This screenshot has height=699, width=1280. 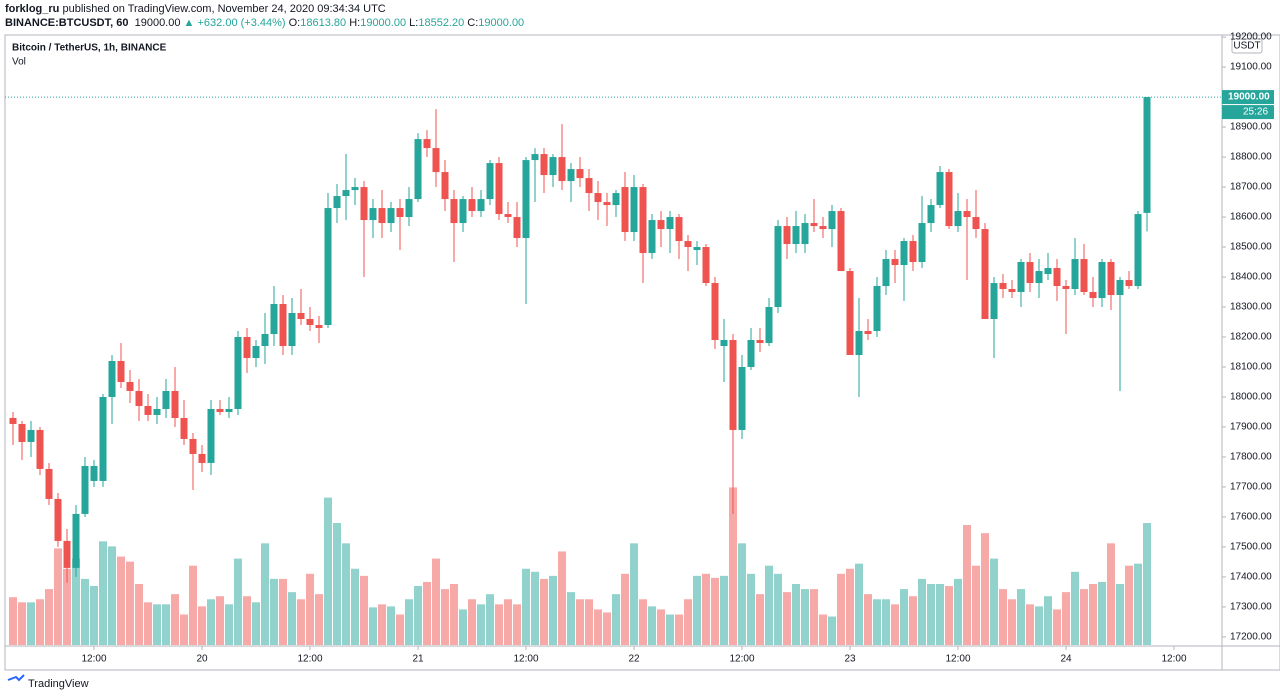 I want to click on currency: USDT, so click(x=1246, y=46).